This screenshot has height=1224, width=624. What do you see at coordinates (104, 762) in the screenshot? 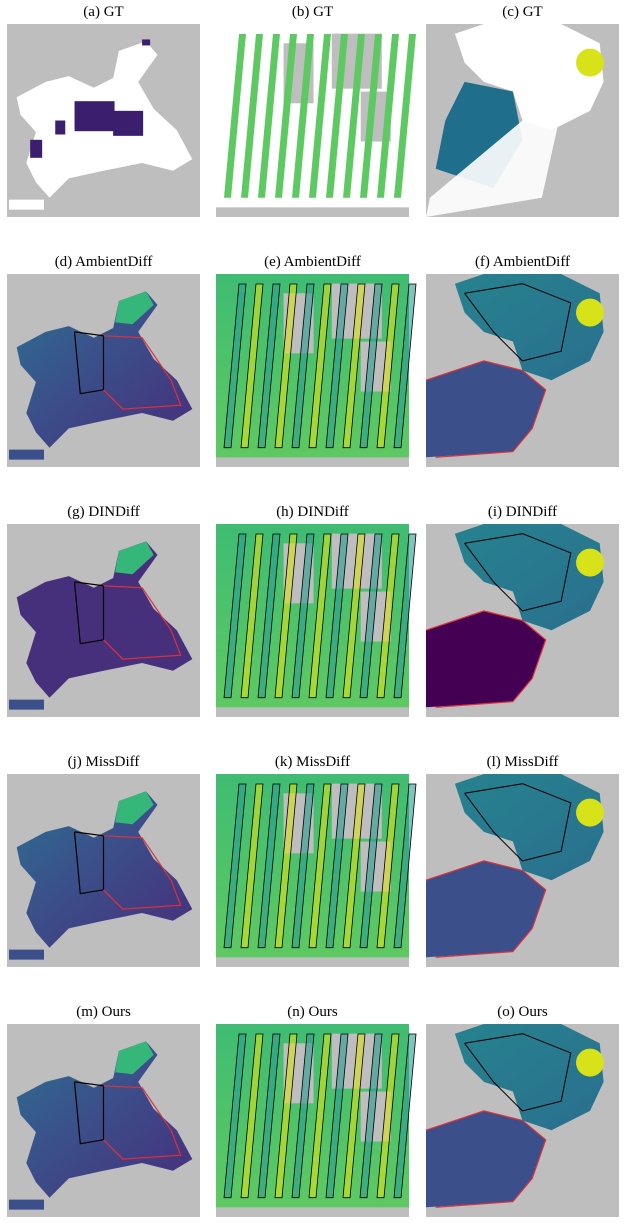
I see `panel-caption: (j) MissDiff` at bounding box center [104, 762].